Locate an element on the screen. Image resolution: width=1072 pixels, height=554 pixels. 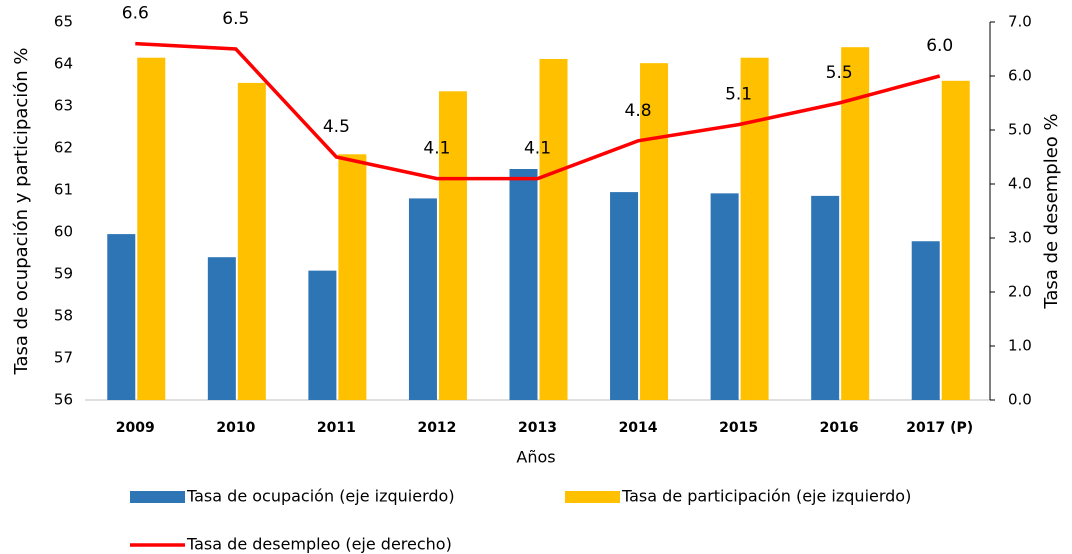
y2-tick-label: 2.0 is located at coordinates (1020, 292).